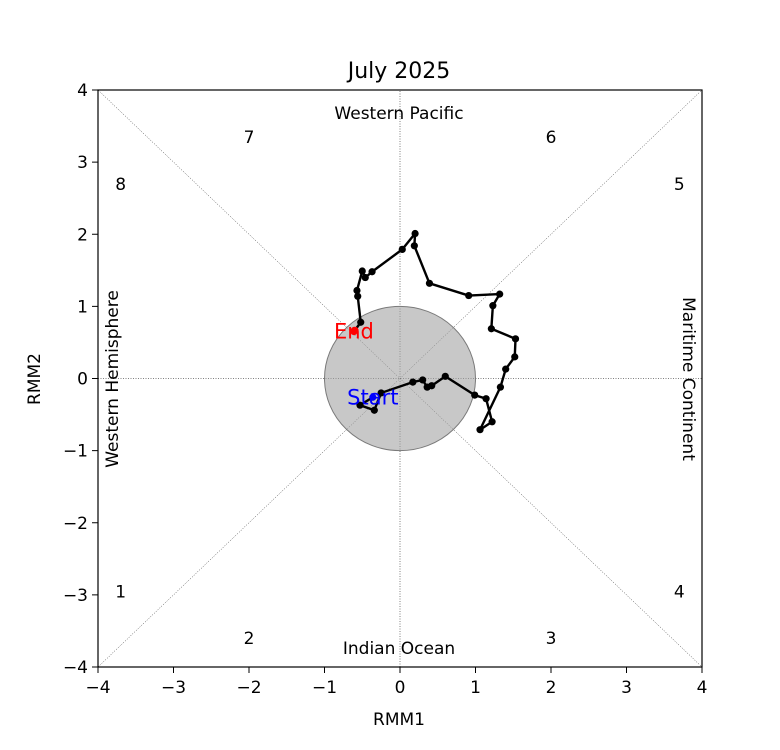  I want to click on start-point, so click(373, 397).